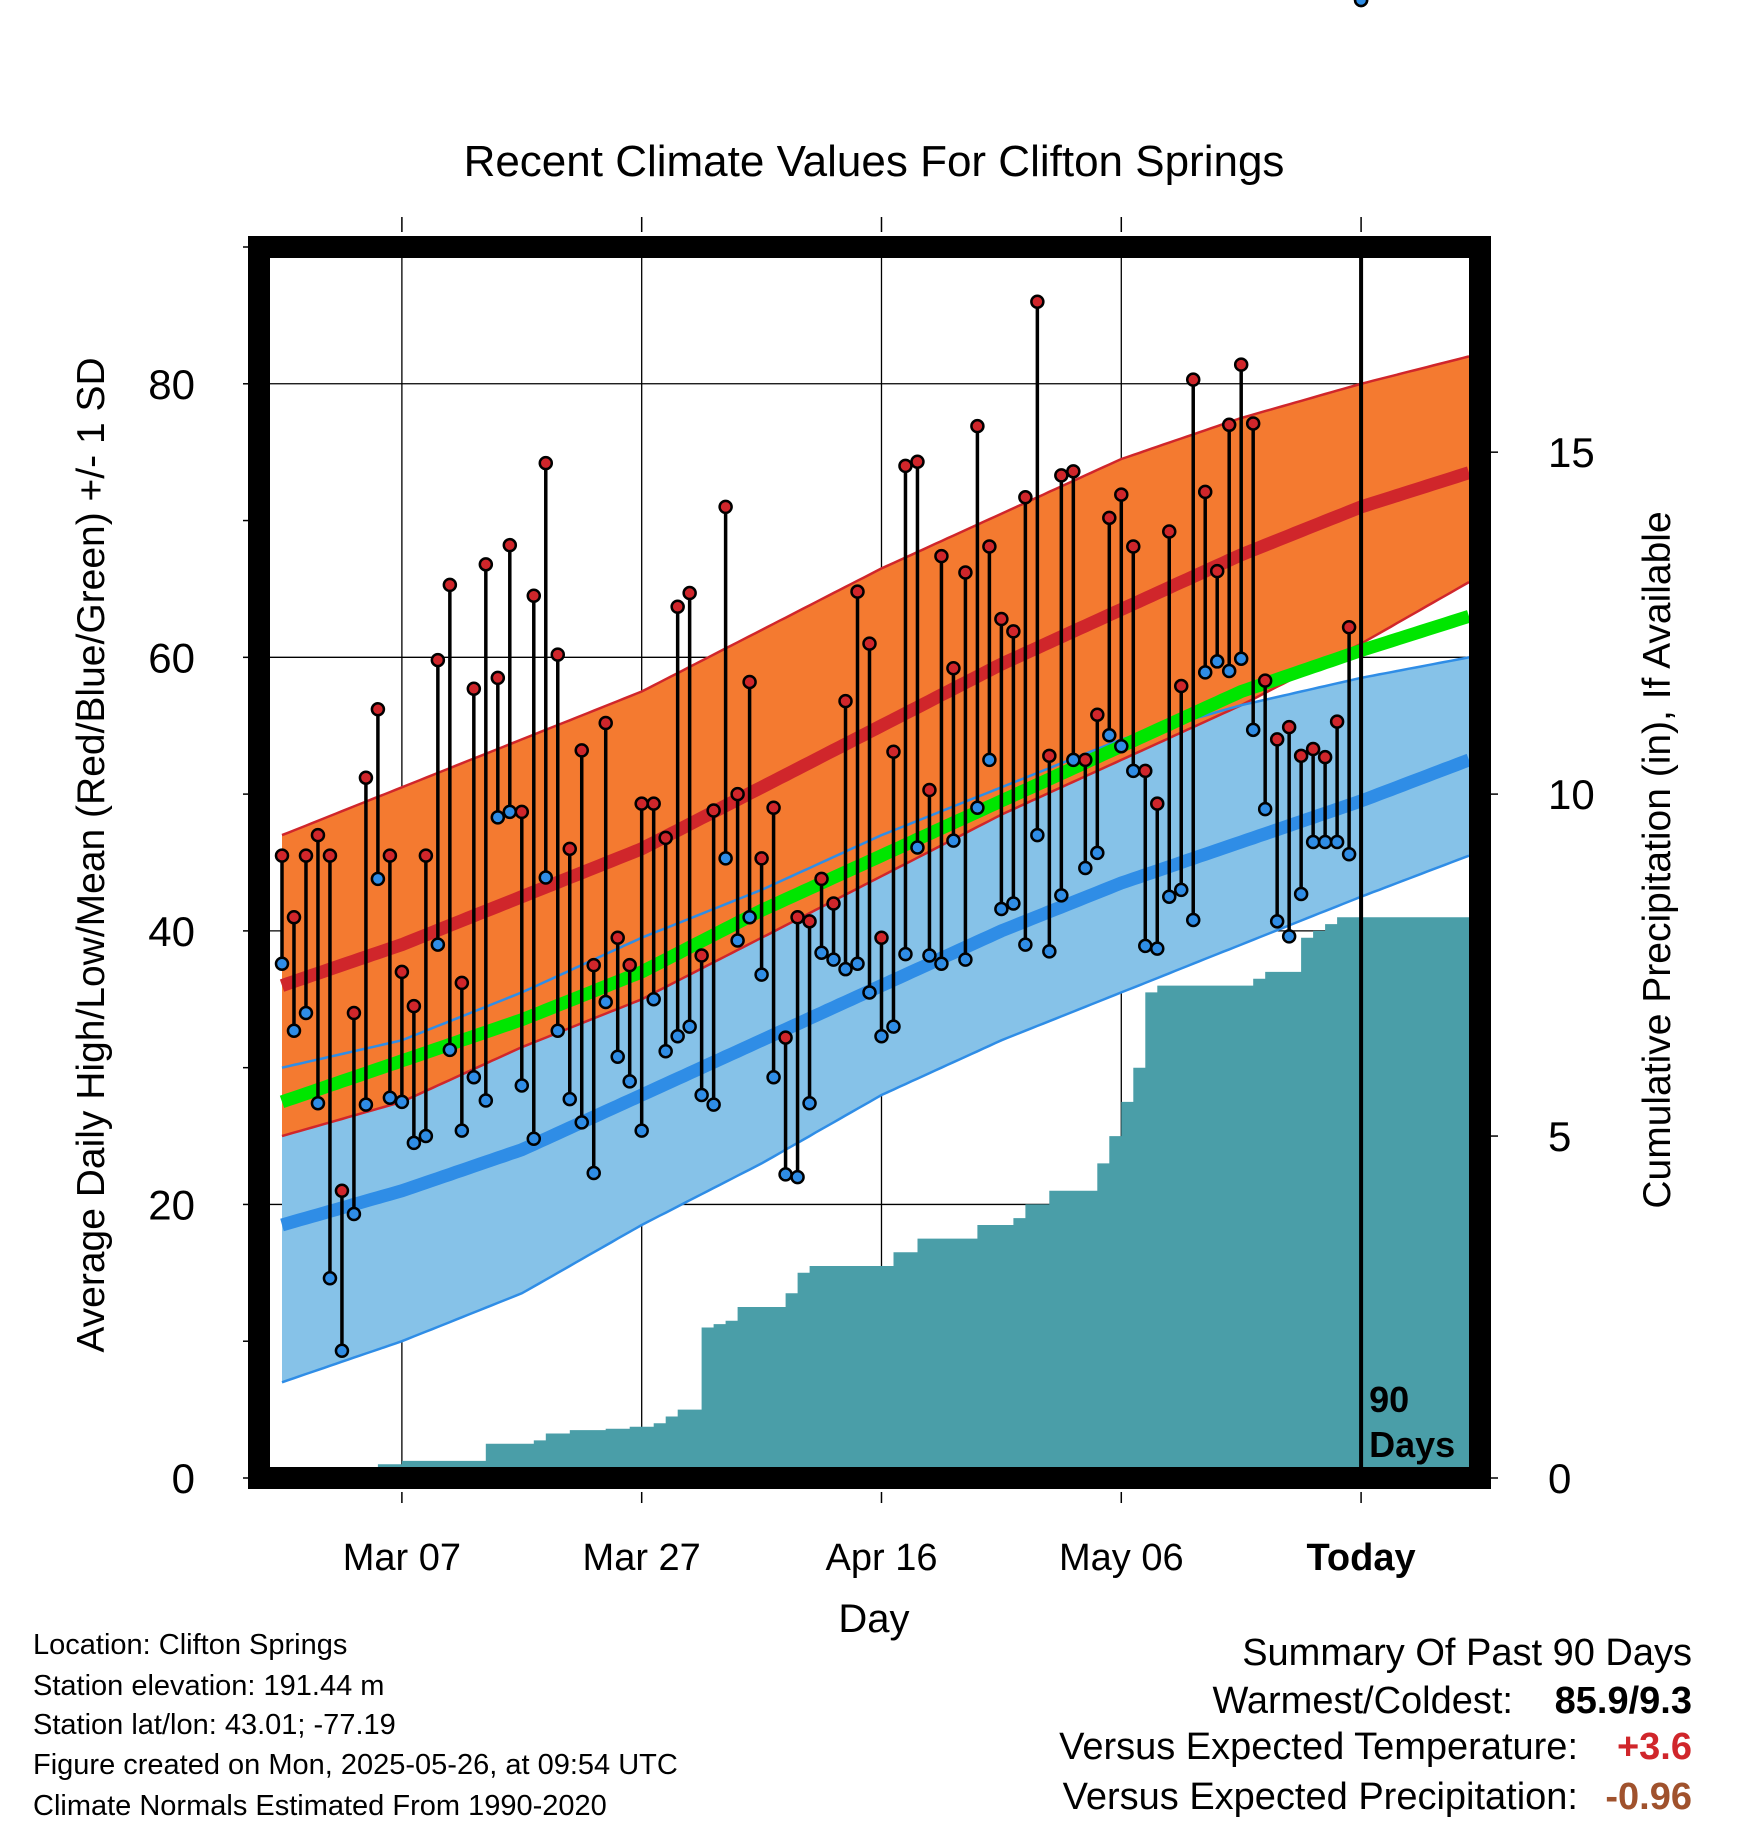 The image size is (1748, 1828). I want to click on x-axis-label: Day, so click(873, 1619).